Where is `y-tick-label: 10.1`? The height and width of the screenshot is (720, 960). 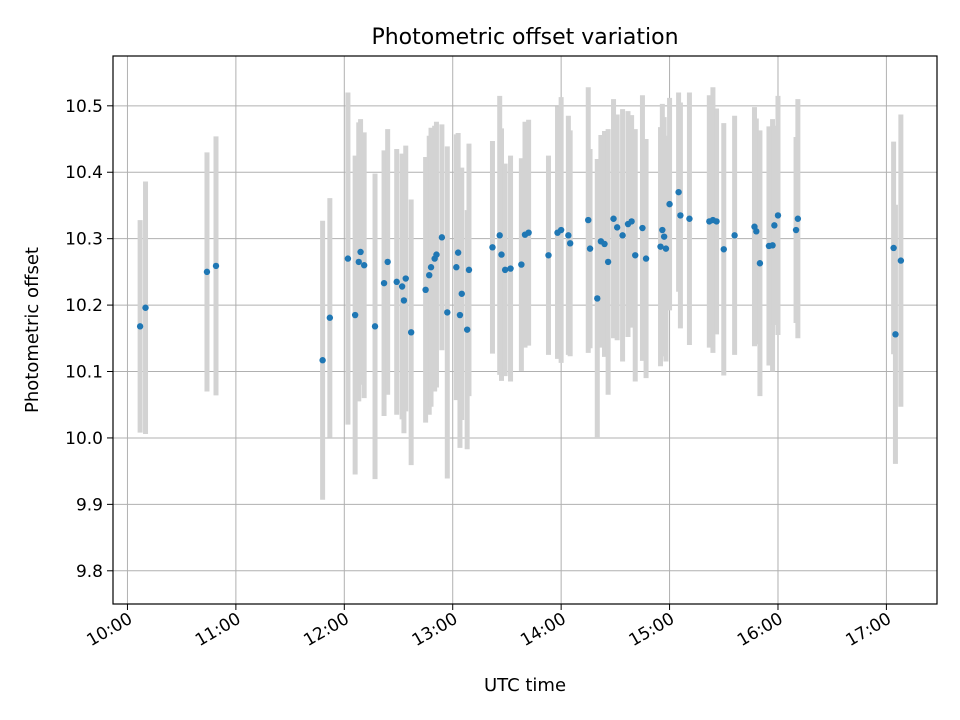
y-tick-label: 10.1 is located at coordinates (84, 373).